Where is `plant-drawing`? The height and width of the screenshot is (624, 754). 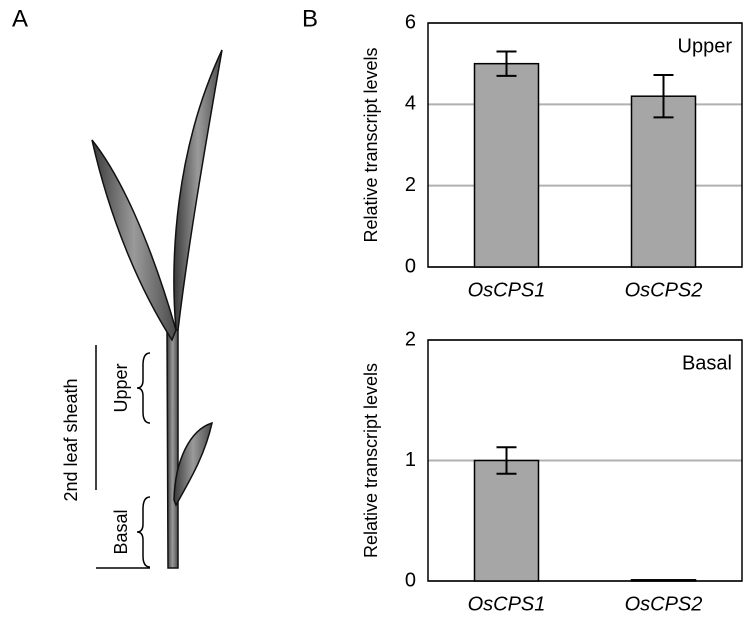
plant-drawing is located at coordinates (157, 309).